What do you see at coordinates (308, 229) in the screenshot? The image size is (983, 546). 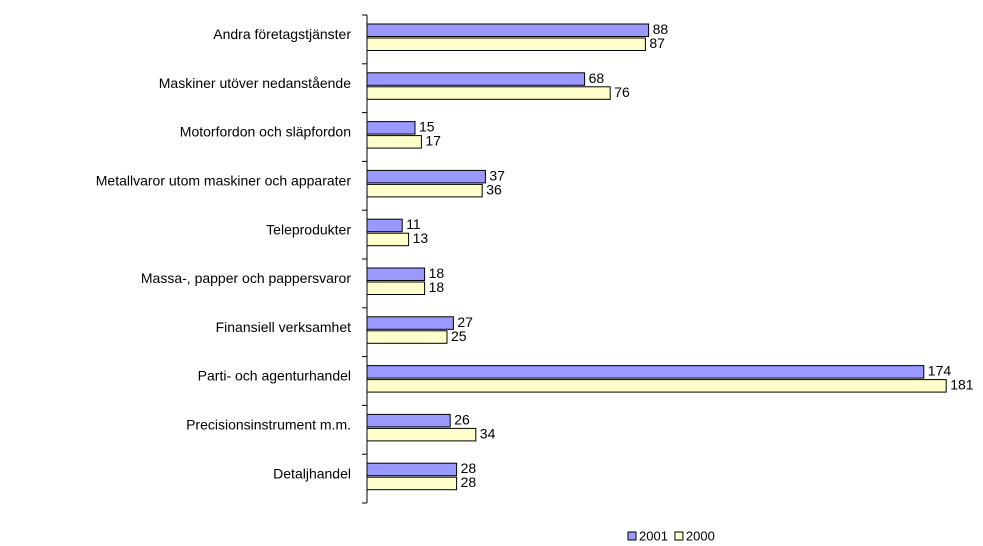 I see `category-label: Teleprodukter` at bounding box center [308, 229].